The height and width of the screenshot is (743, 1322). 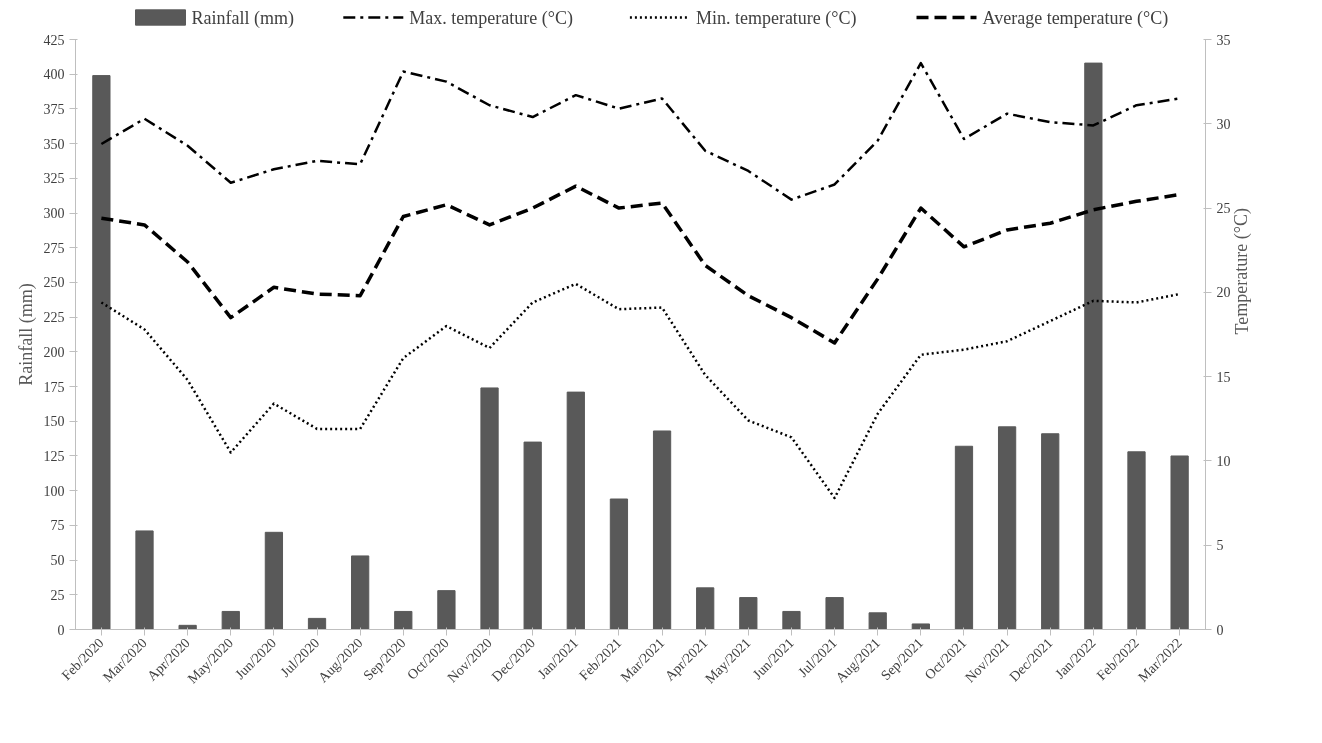 I want to click on y-tick-label: 350, so click(x=54, y=144).